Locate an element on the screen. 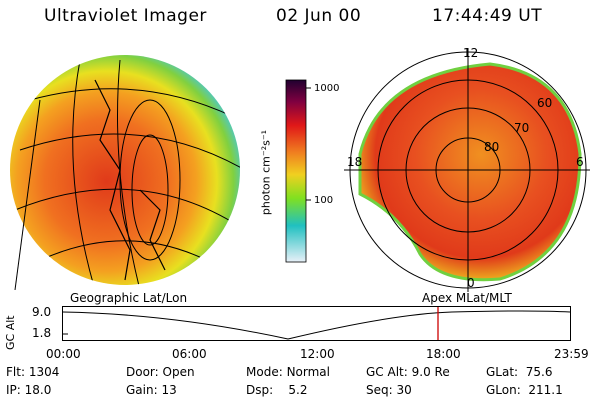  apex-label: Apex MLat/MLT is located at coordinates (467, 298).